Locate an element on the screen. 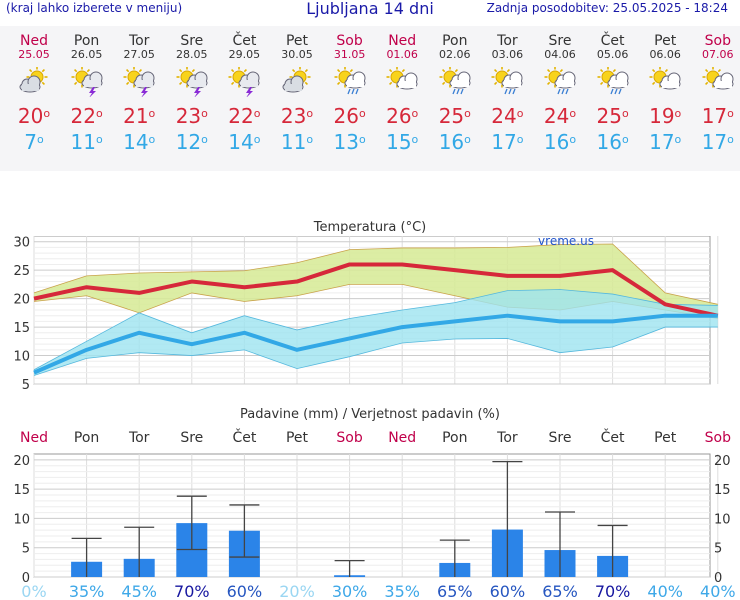 The width and height of the screenshot is (740, 600). thunderstorm-sun-icon is located at coordinates (192, 82).